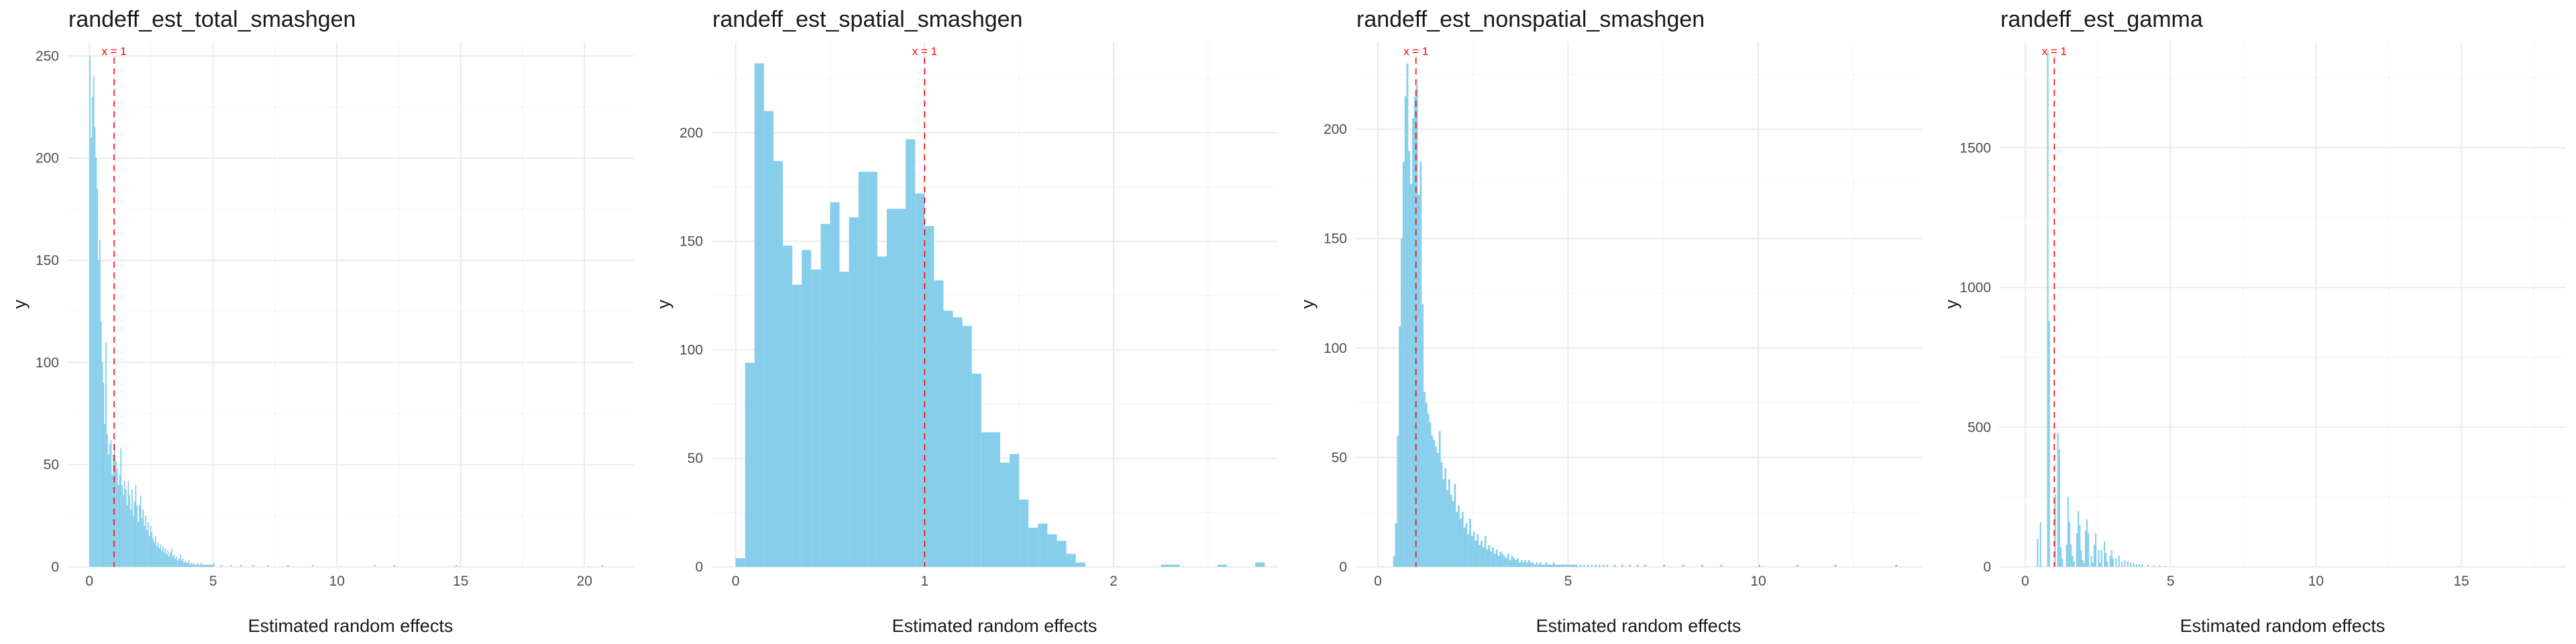 The height and width of the screenshot is (644, 2576). Describe the element at coordinates (2461, 581) in the screenshot. I see `x-tick-label: 15` at that location.